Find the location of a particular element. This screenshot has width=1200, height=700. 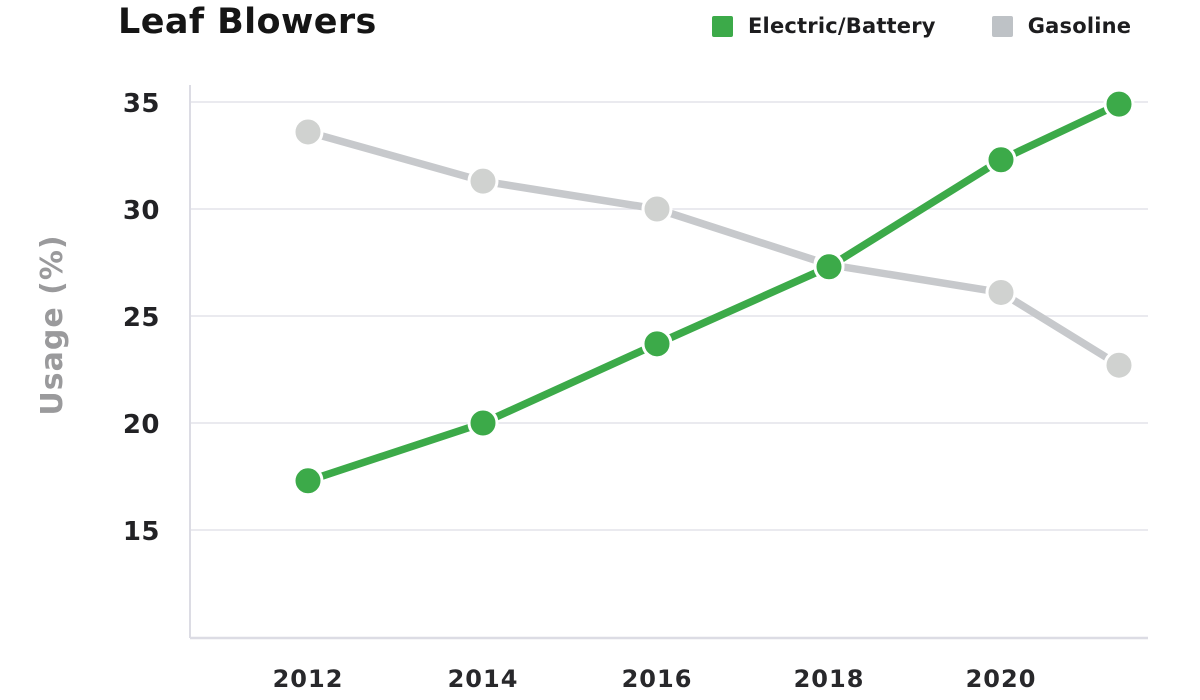

legend-item-gasoline: Gasoline is located at coordinates (1061, 26).